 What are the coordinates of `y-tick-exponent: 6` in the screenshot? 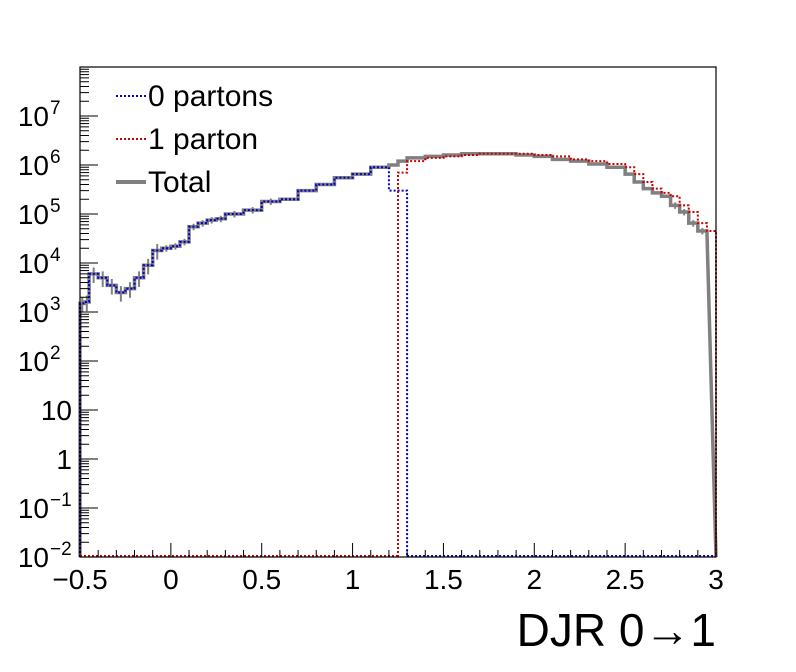 It's located at (55, 157).